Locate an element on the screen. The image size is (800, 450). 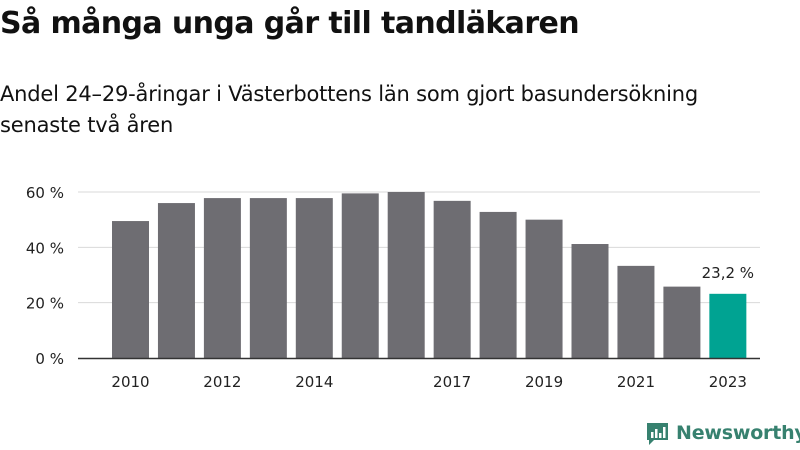
bar-2011 is located at coordinates (176, 280).